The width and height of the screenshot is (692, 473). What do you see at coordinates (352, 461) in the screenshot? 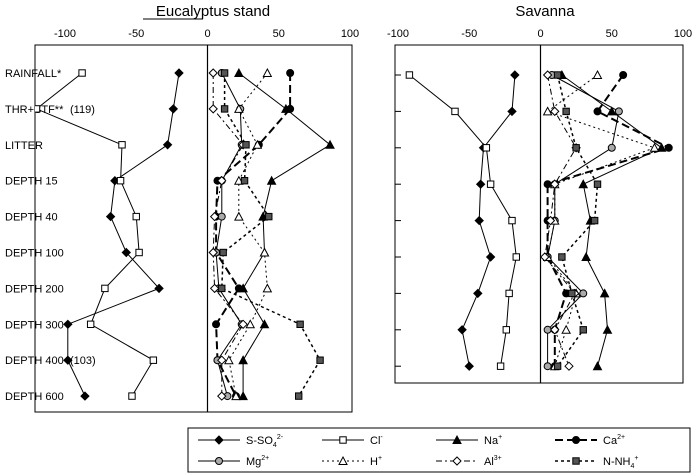
I see `legend-item-h: H+` at bounding box center [352, 461].